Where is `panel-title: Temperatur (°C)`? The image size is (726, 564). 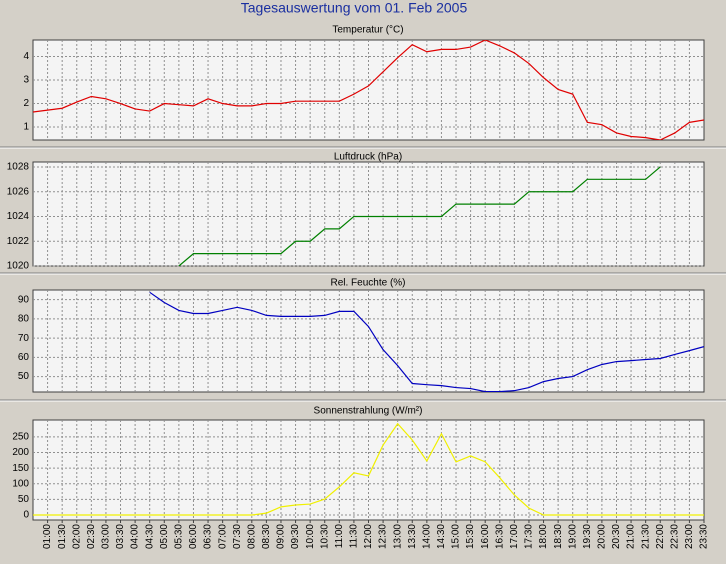
panel-title: Temperatur (°C) is located at coordinates (367, 30).